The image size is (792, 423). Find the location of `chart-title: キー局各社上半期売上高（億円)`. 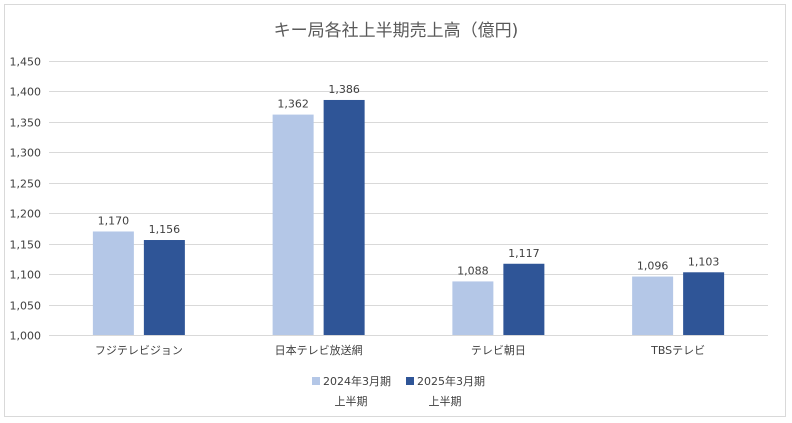

chart-title: キー局各社上半期売上高（億円) is located at coordinates (396, 31).